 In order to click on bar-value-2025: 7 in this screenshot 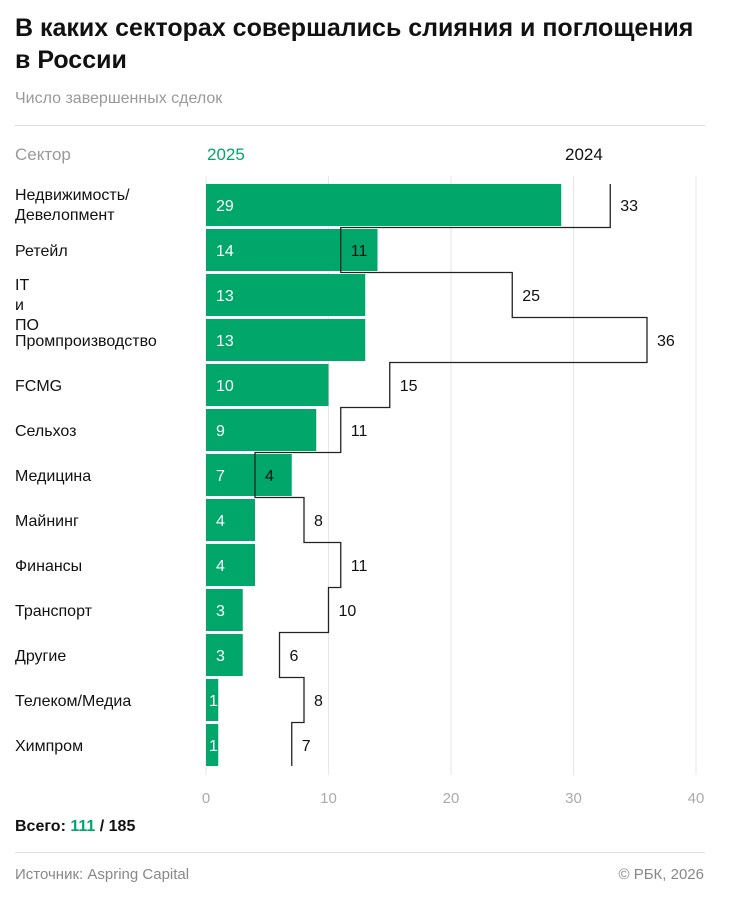, I will do `click(220, 476)`.